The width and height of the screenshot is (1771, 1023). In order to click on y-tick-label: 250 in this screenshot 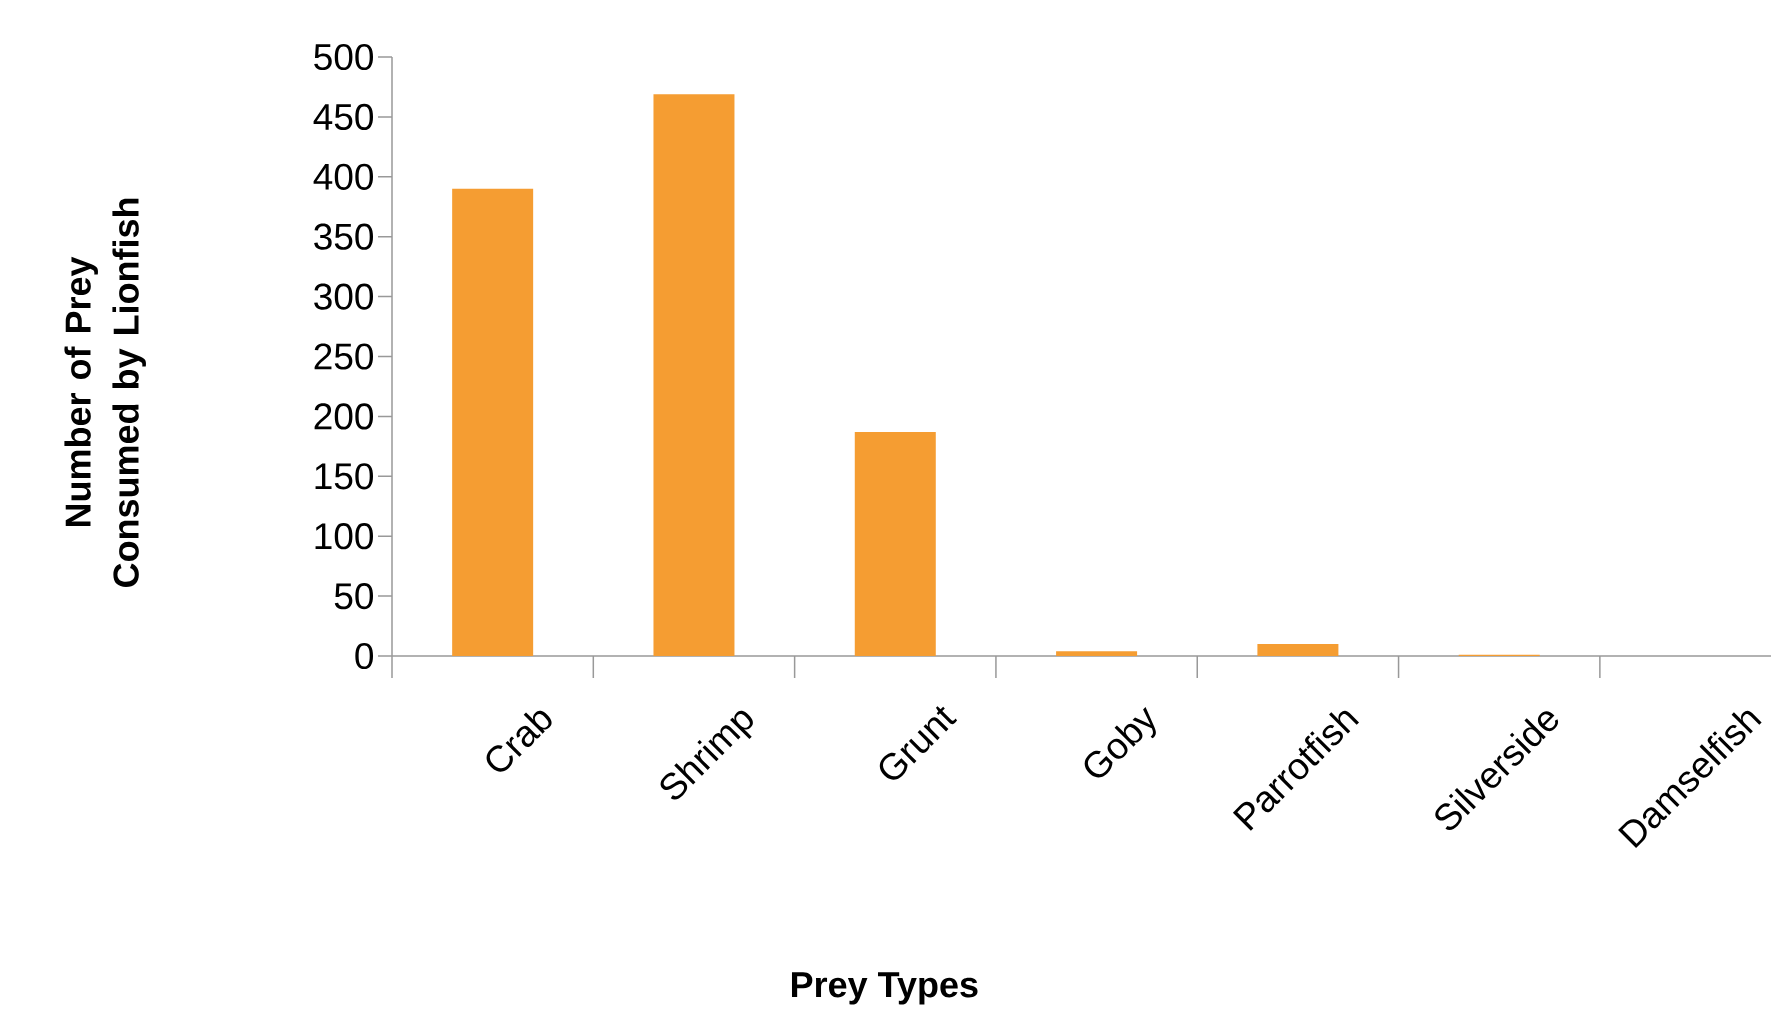, I will do `click(344, 356)`.